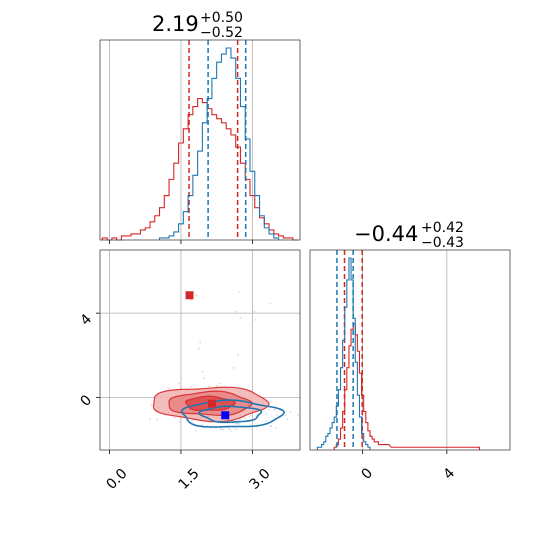 Image resolution: width=550 pixels, height=550 pixels. What do you see at coordinates (442, 243) in the screenshot?
I see `title-param2-minus: −0.43` at bounding box center [442, 243].